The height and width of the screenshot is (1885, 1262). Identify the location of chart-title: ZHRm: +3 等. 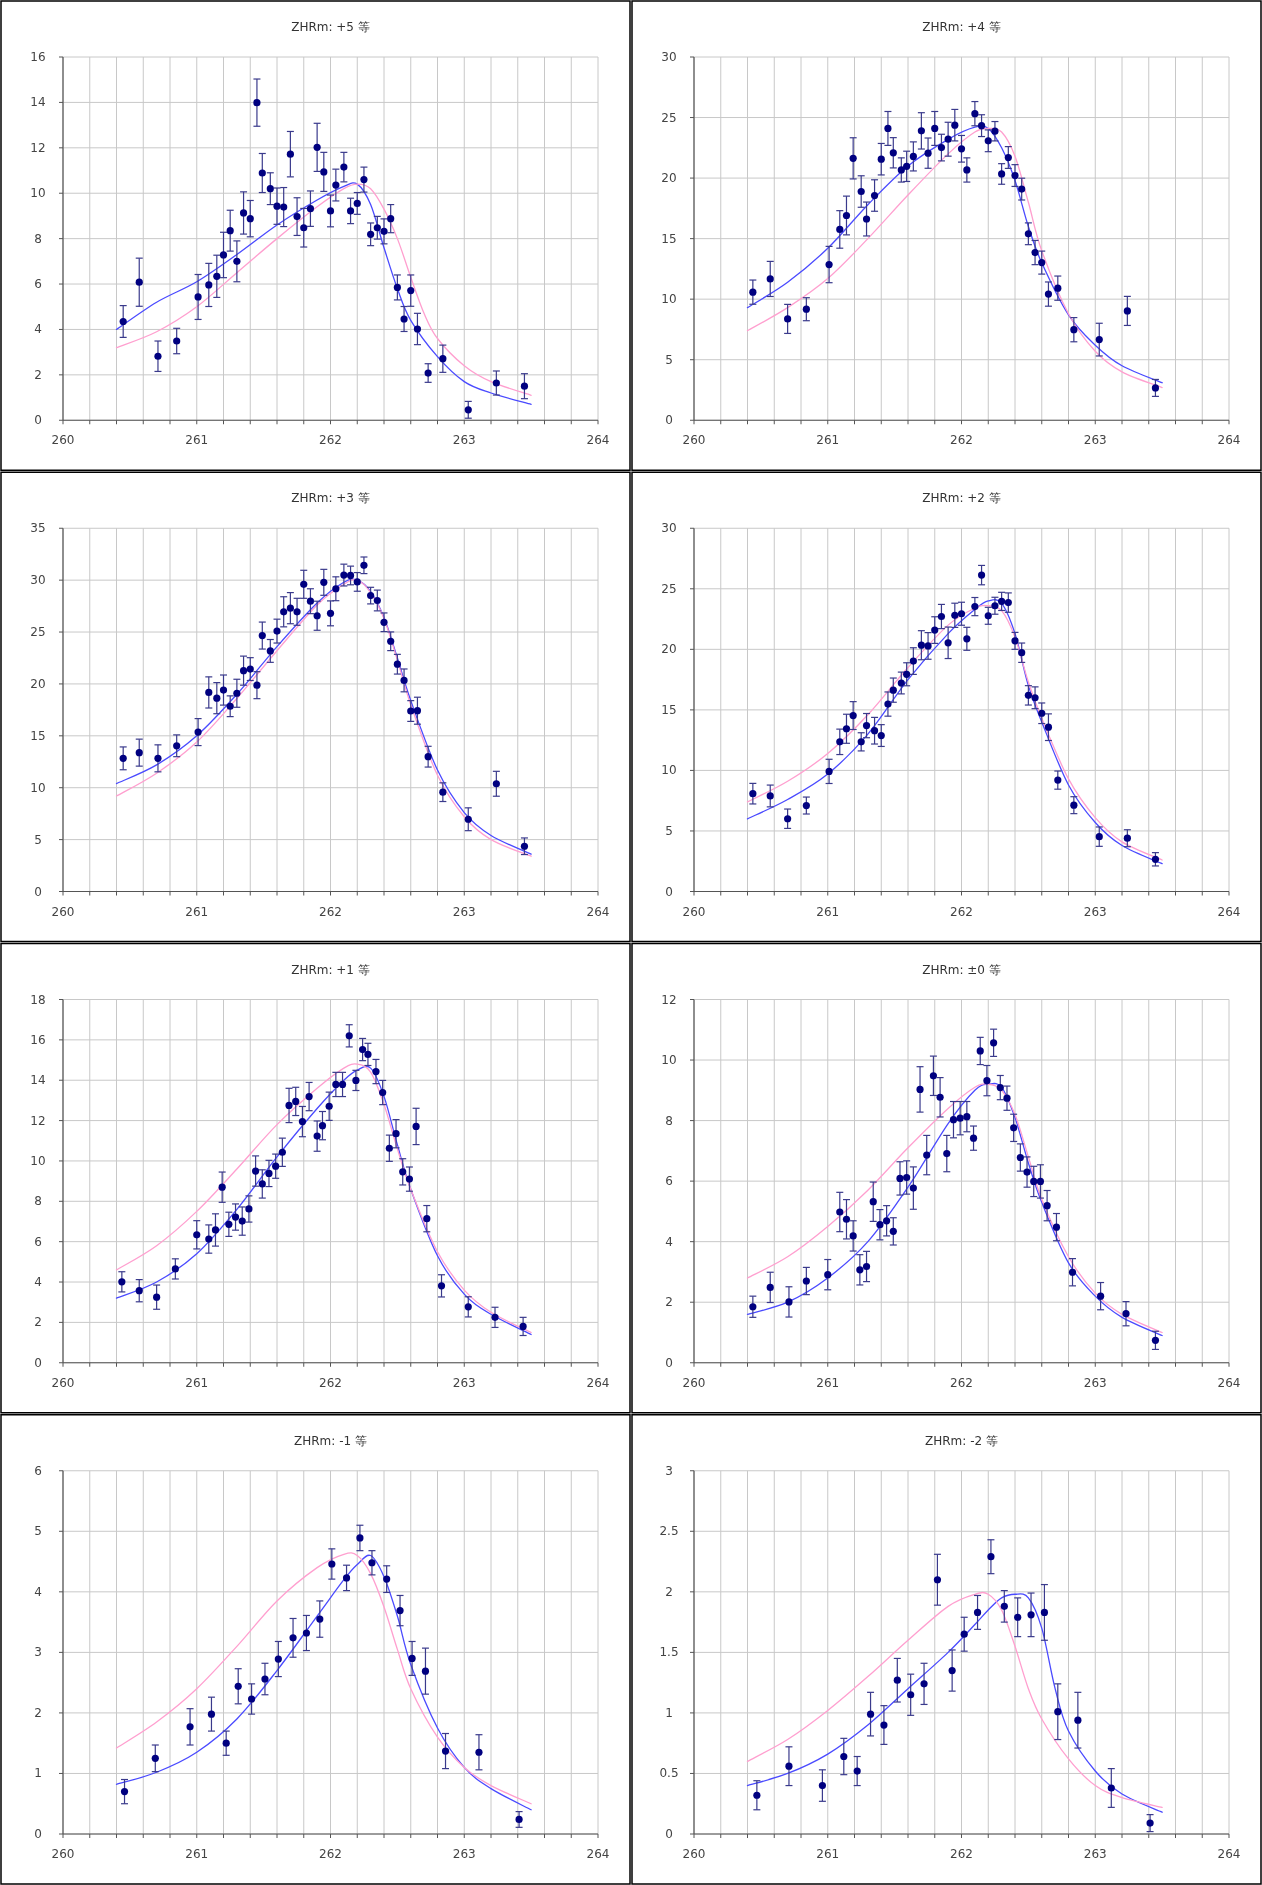
(330, 498).